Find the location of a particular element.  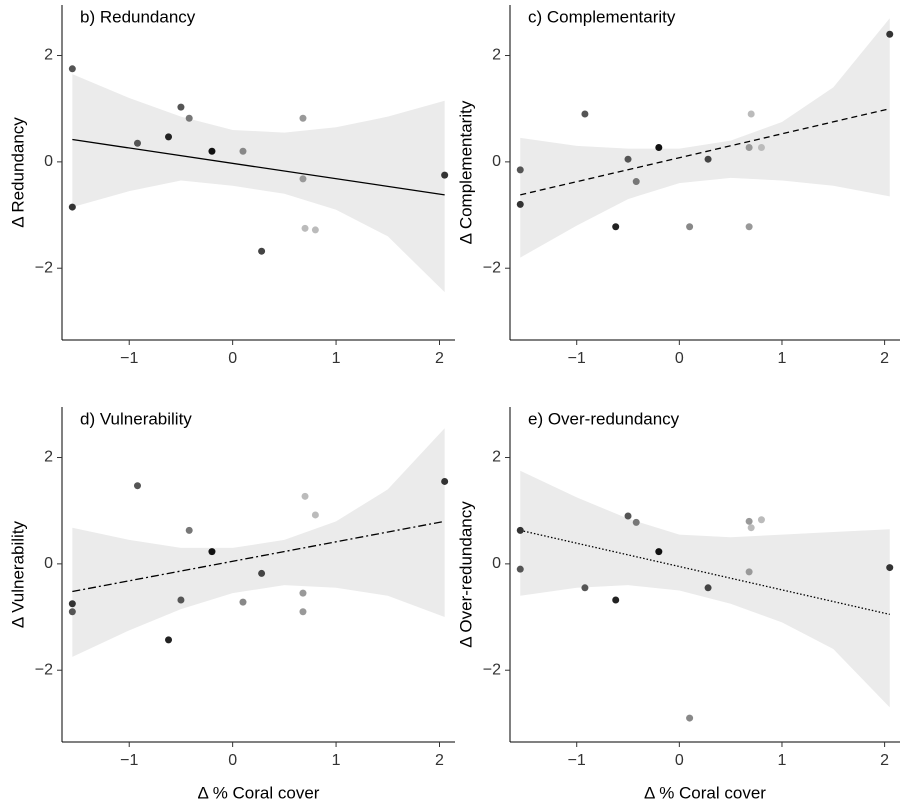

y-axis-label: Δ Vulnerability is located at coordinates (17, 574).